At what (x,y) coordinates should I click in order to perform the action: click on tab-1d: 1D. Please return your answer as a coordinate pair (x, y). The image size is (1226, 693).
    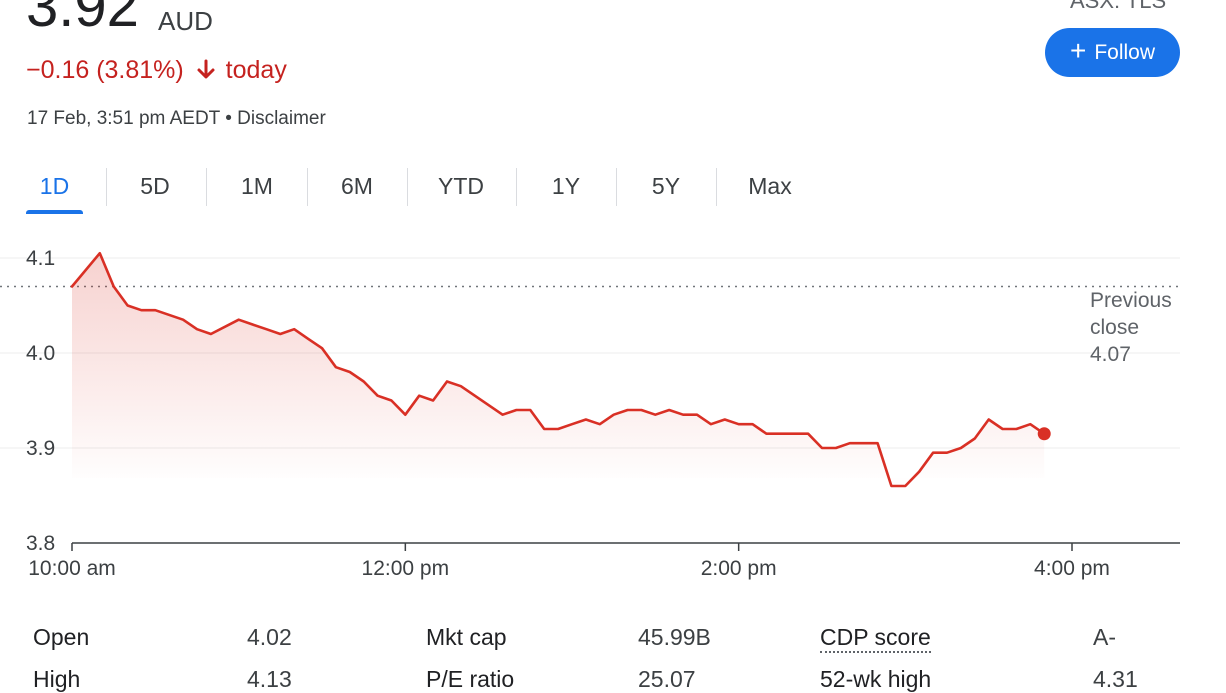
    Looking at the image, I should click on (54, 187).